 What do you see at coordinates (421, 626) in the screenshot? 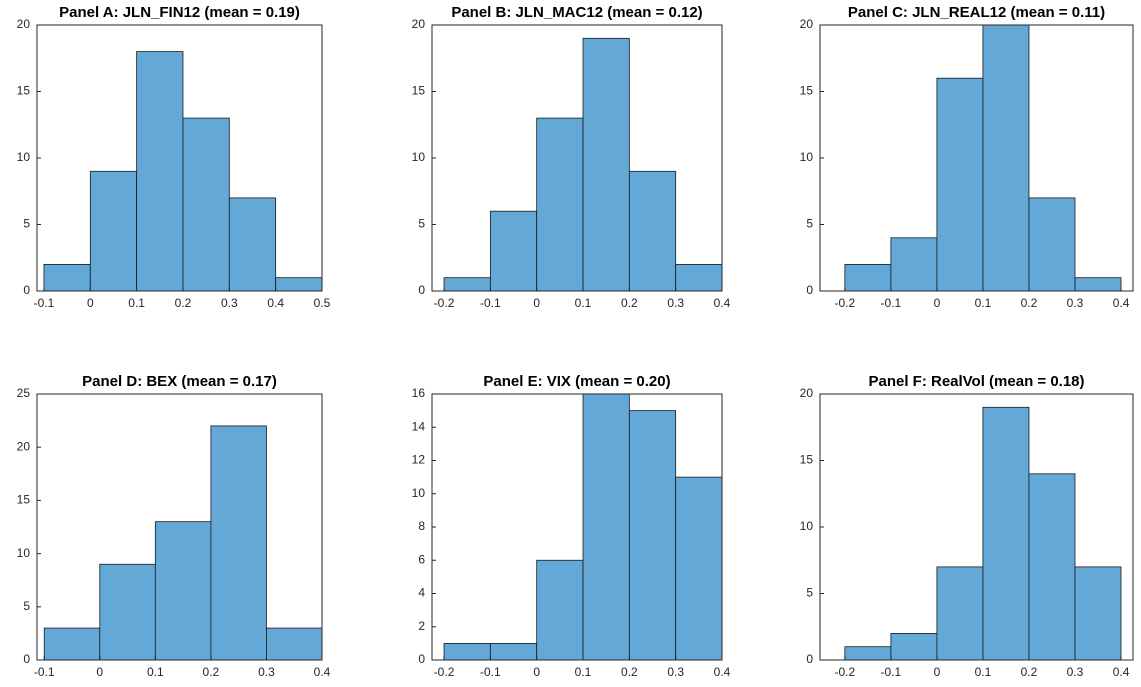
I see `y-tick-label: 2` at bounding box center [421, 626].